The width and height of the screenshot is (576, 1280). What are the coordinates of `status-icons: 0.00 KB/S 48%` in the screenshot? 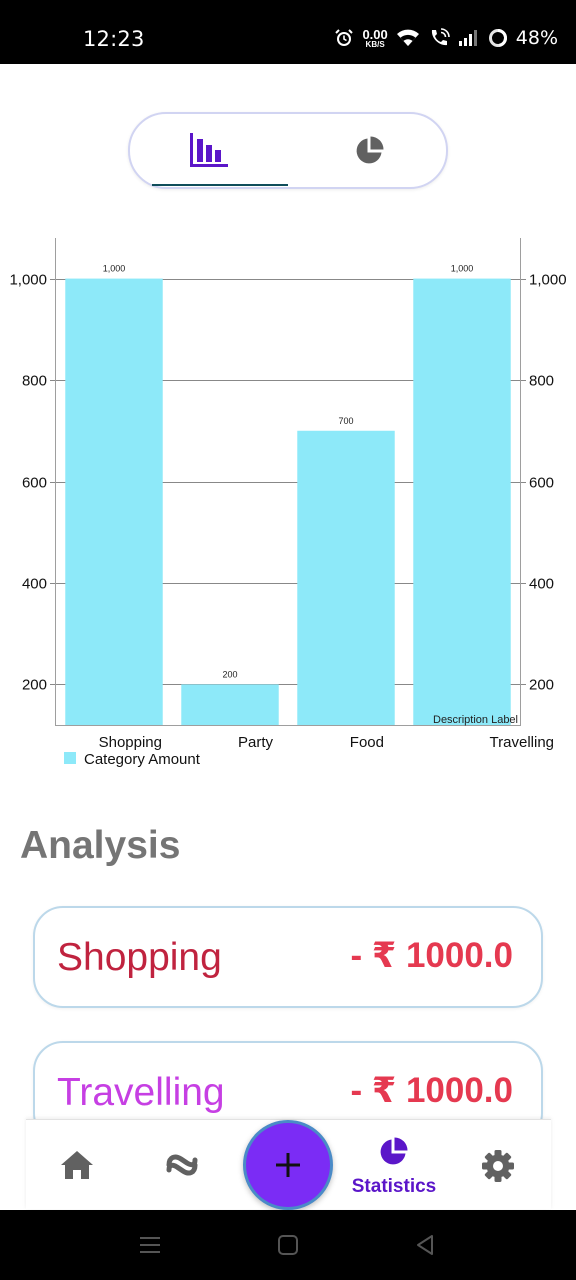 It's located at (446, 38).